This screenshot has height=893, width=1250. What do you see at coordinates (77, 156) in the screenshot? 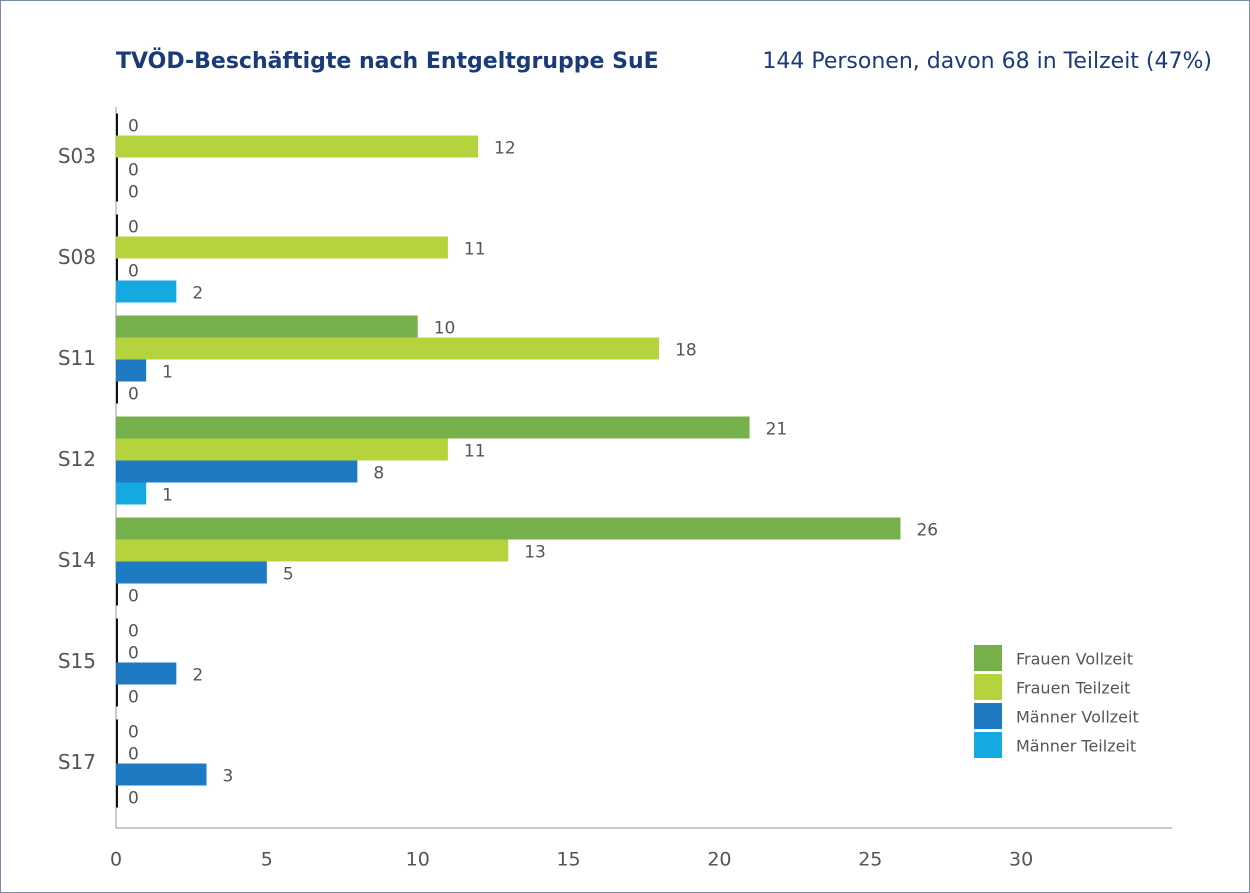
I see `y-tick-label: S03` at bounding box center [77, 156].